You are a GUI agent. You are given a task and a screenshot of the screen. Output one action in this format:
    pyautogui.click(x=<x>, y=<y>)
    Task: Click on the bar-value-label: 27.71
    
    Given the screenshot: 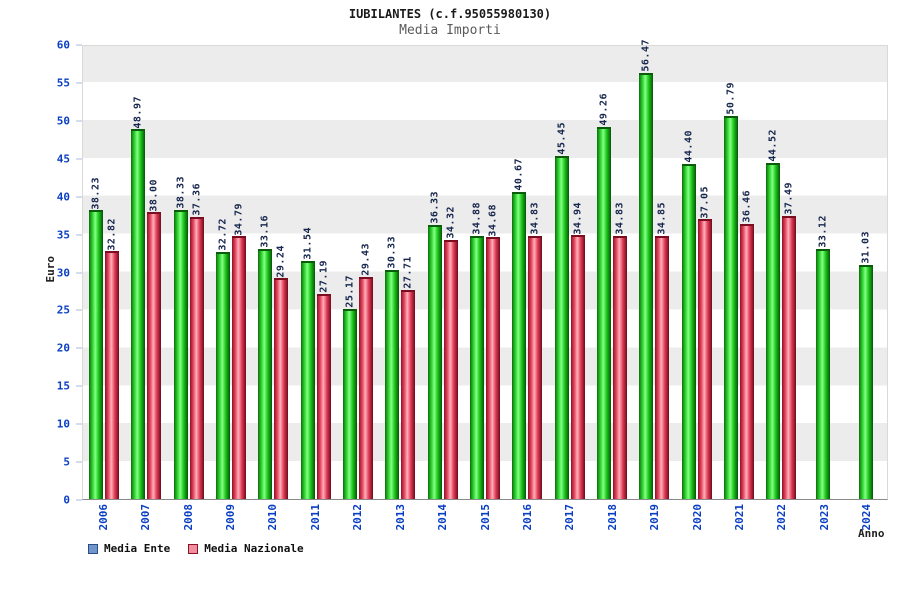 What is the action you would take?
    pyautogui.click(x=408, y=272)
    